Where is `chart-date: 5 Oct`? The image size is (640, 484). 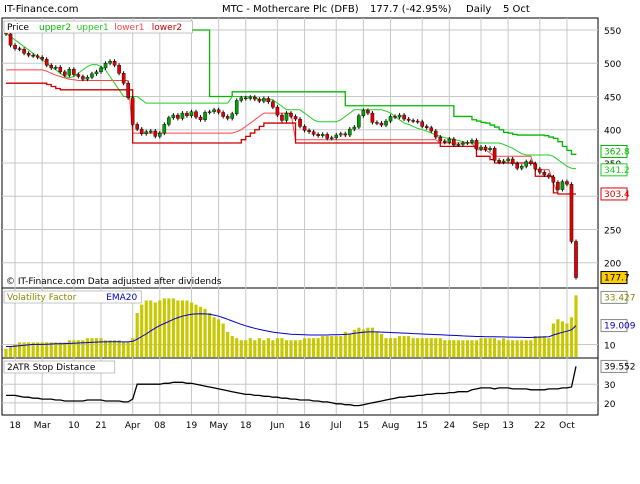
chart-date: 5 Oct is located at coordinates (516, 9).